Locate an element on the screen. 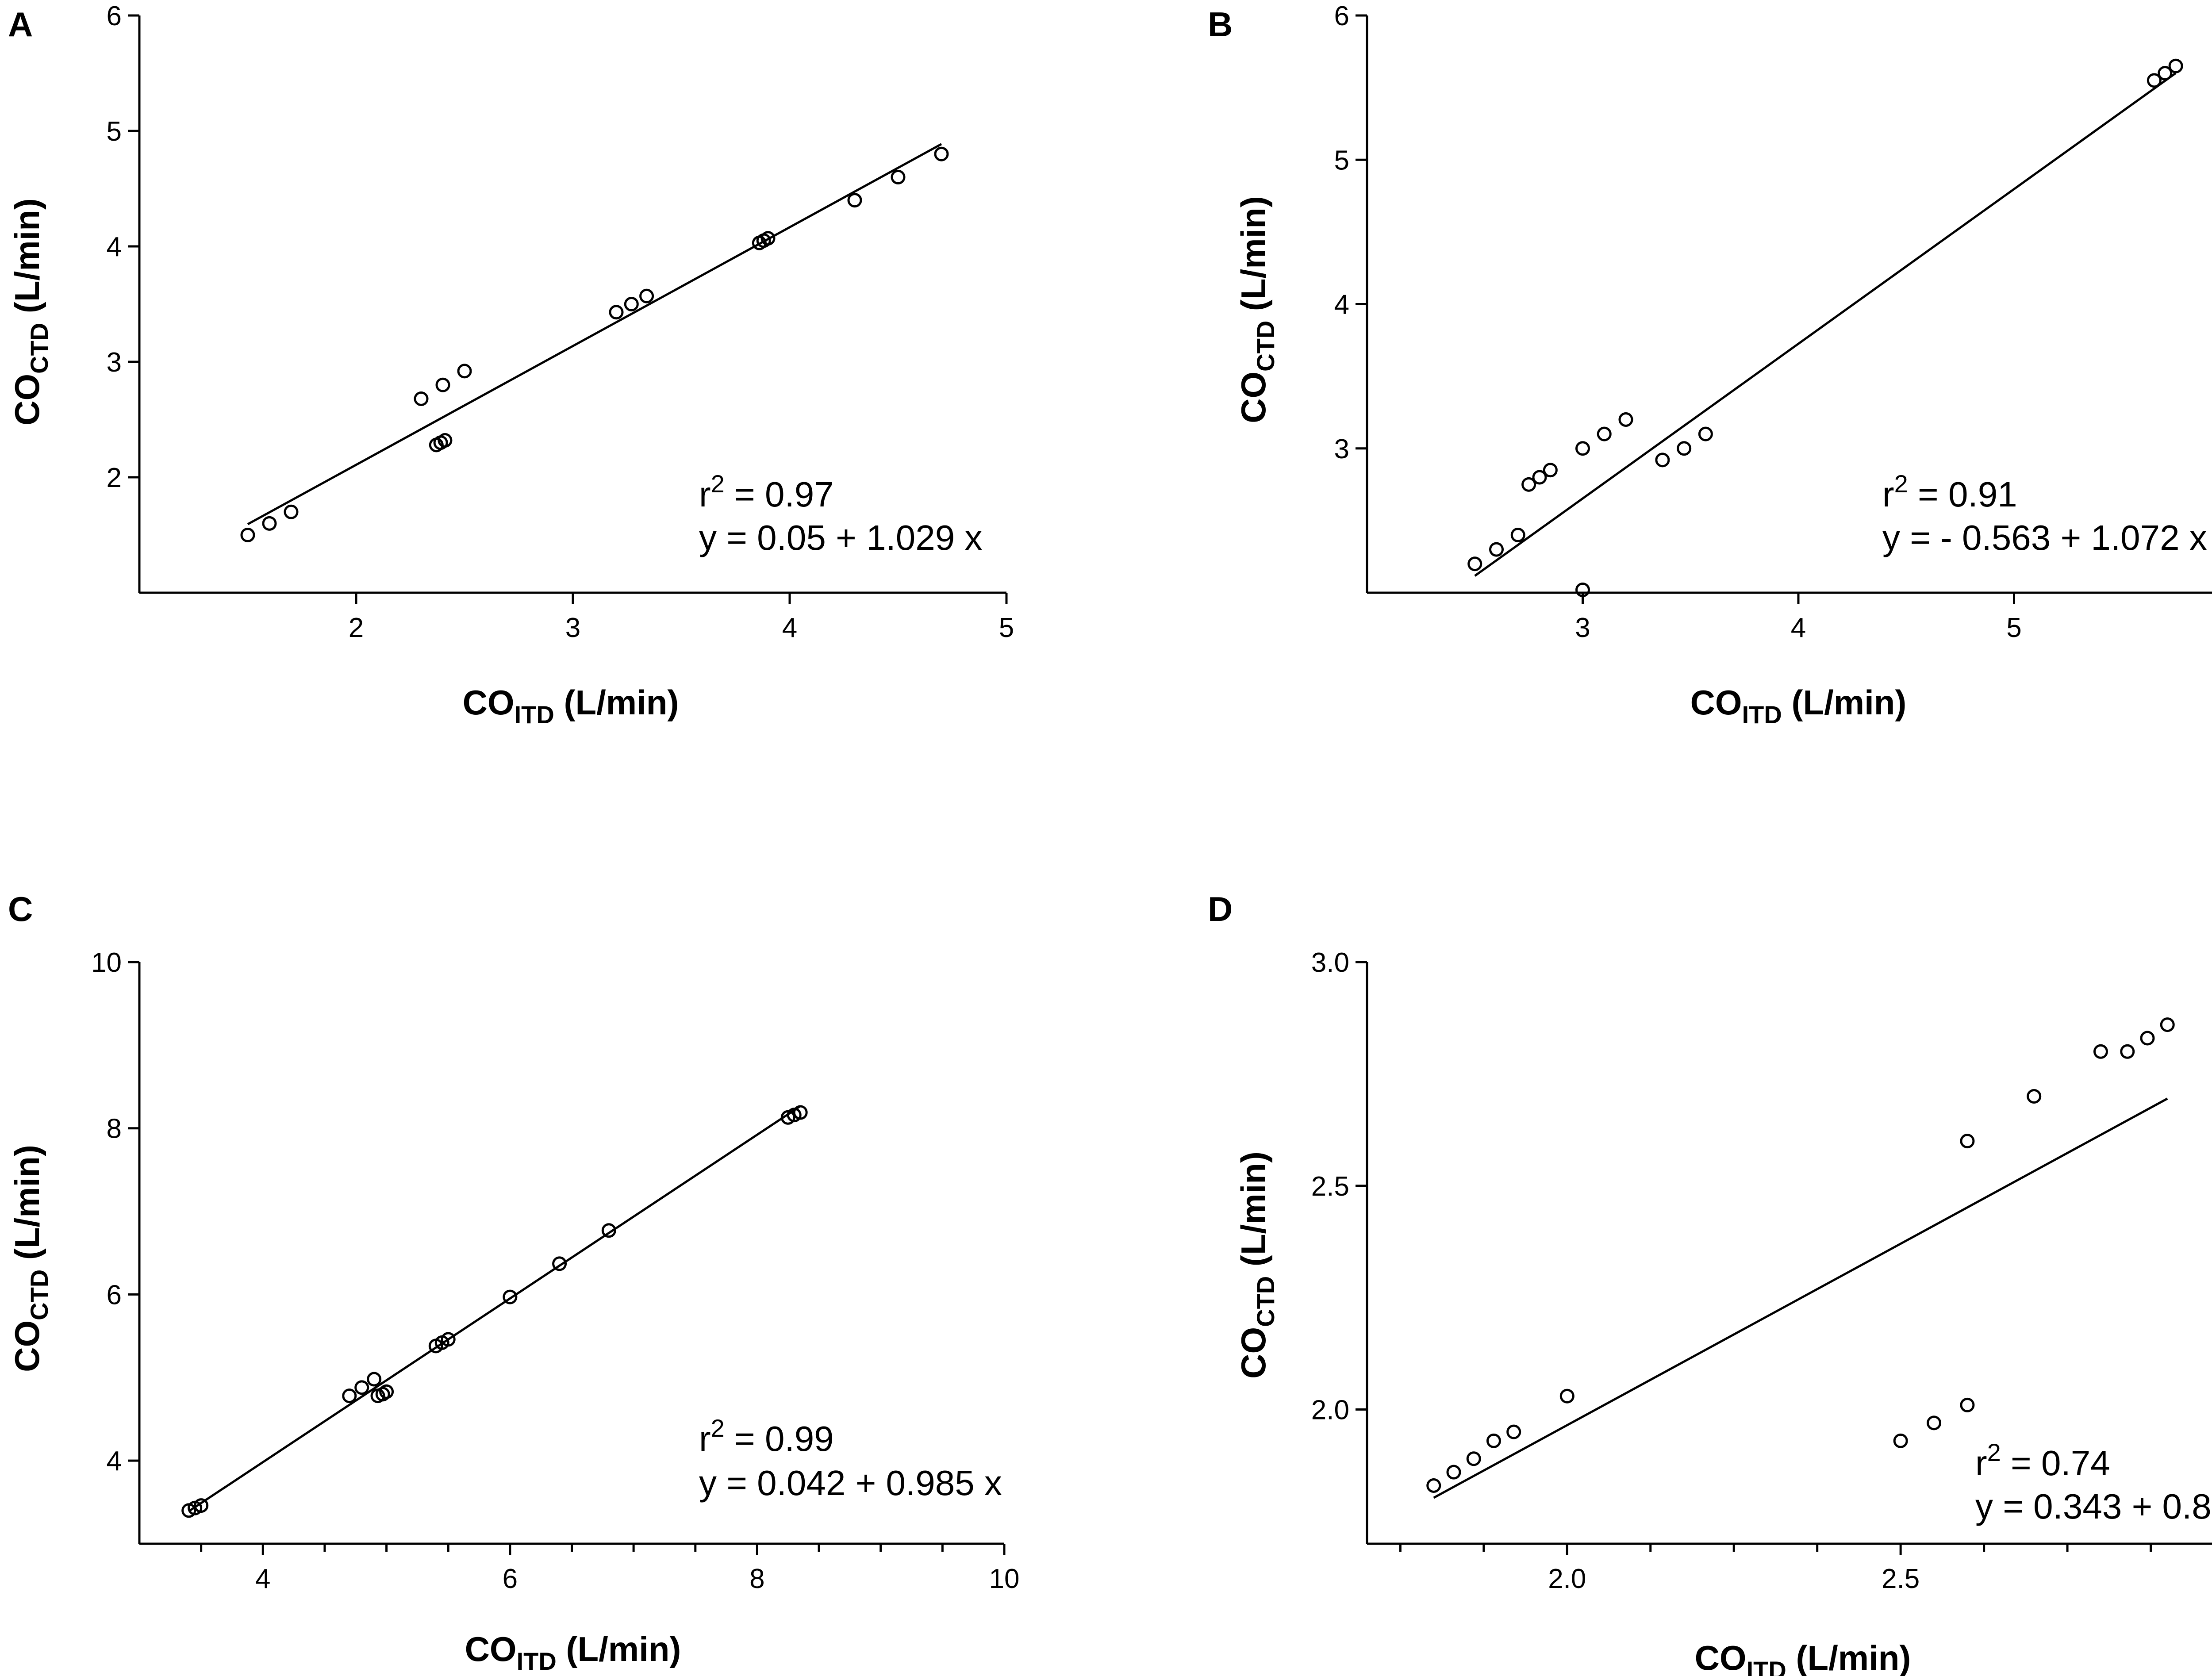 This screenshot has height=1676, width=2212. panel-b-y-tick-label: 5 is located at coordinates (1342, 160).